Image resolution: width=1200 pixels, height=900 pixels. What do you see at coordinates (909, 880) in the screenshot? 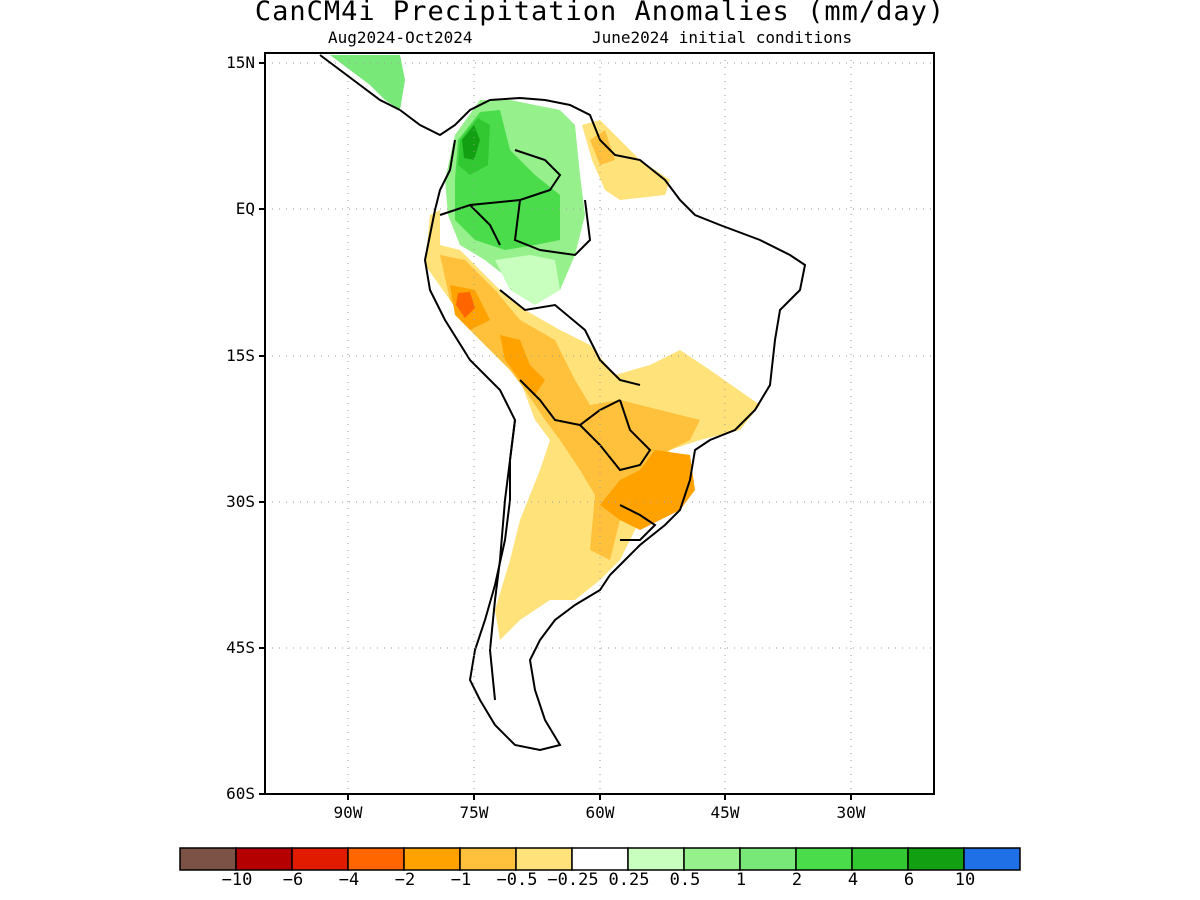
I see `colorbar-label: 6` at bounding box center [909, 880].